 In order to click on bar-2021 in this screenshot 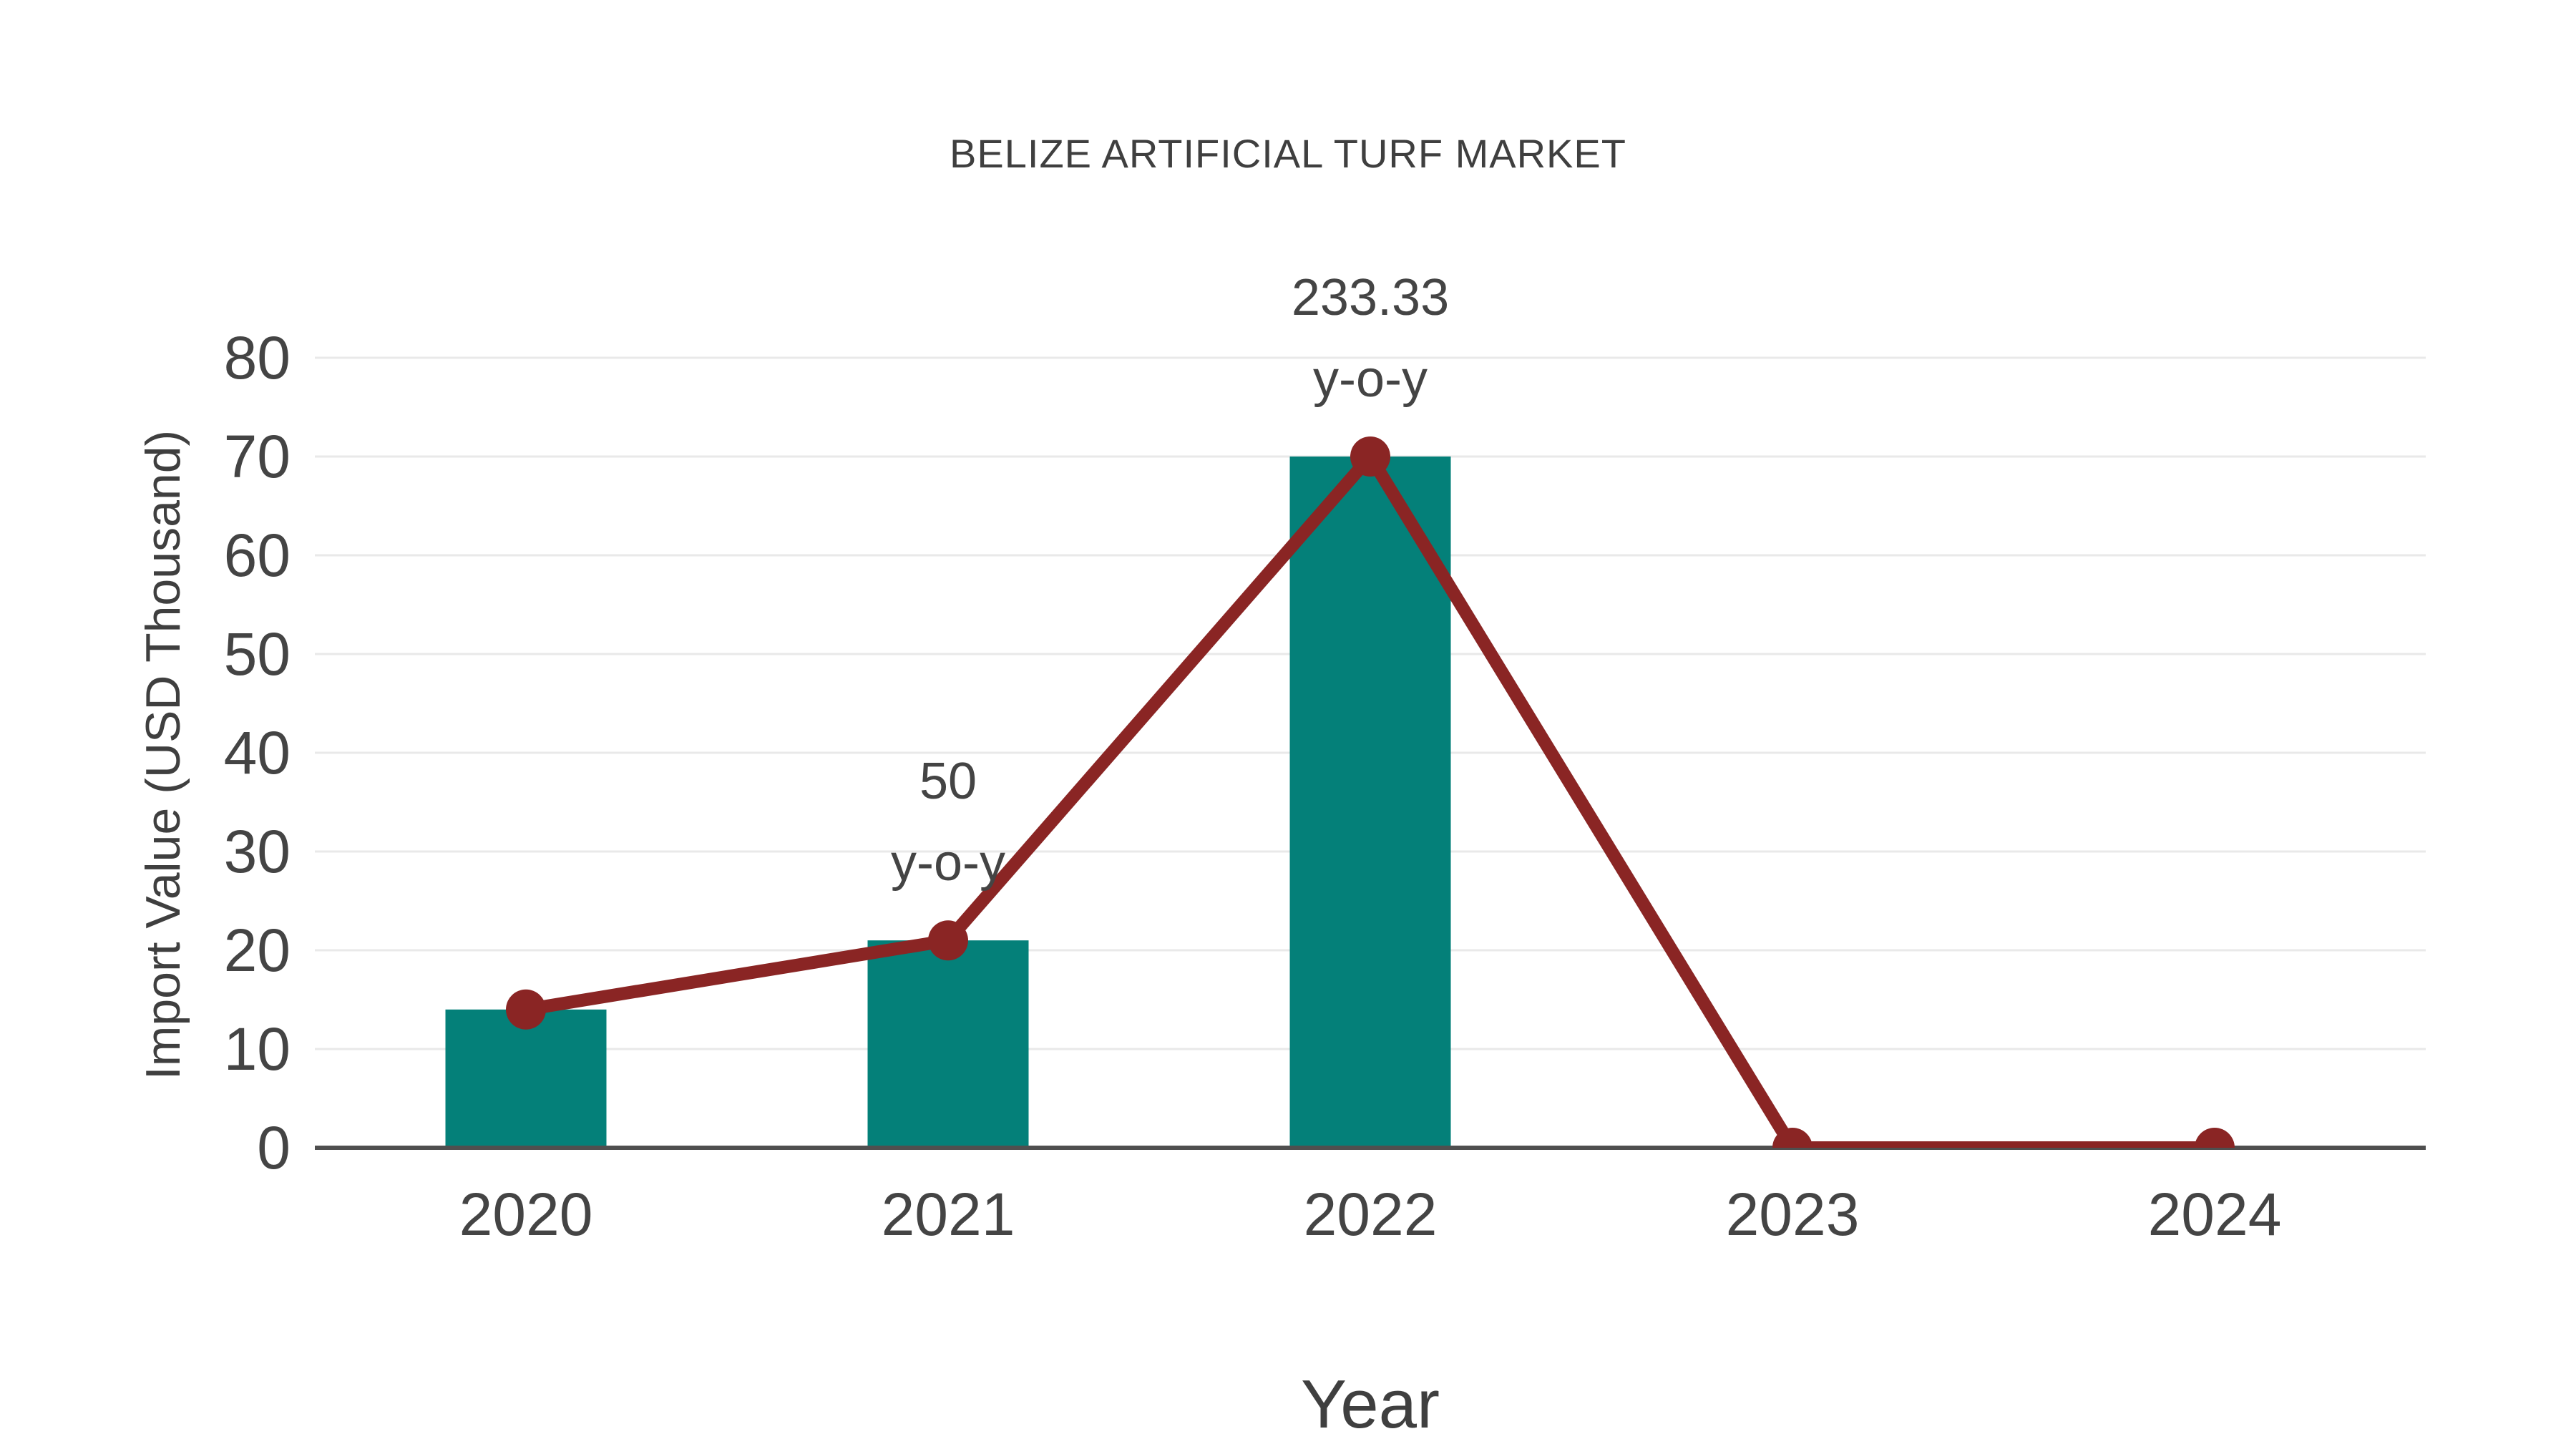, I will do `click(948, 1044)`.